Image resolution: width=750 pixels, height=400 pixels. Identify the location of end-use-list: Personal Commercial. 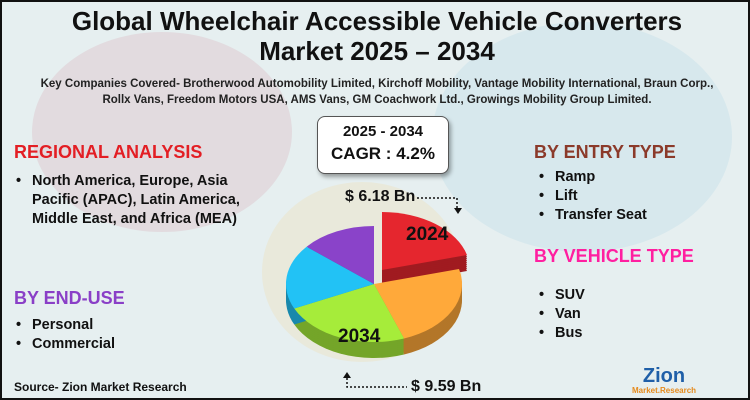
(64, 335).